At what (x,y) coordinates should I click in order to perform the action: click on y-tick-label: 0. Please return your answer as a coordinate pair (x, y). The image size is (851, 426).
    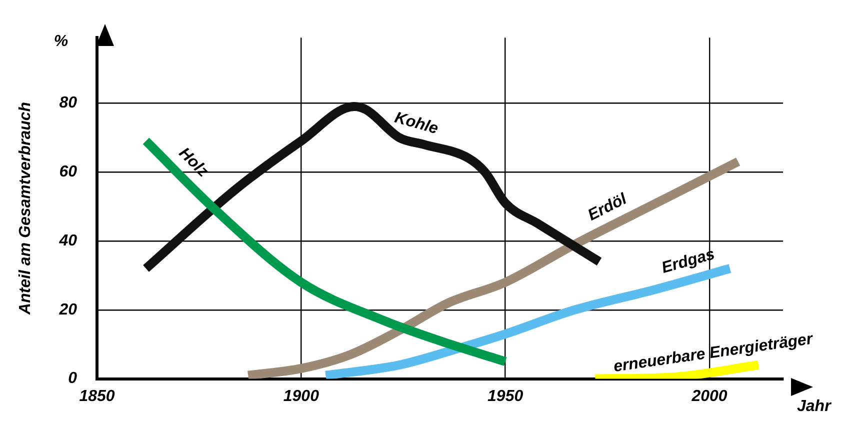
    Looking at the image, I should click on (73, 379).